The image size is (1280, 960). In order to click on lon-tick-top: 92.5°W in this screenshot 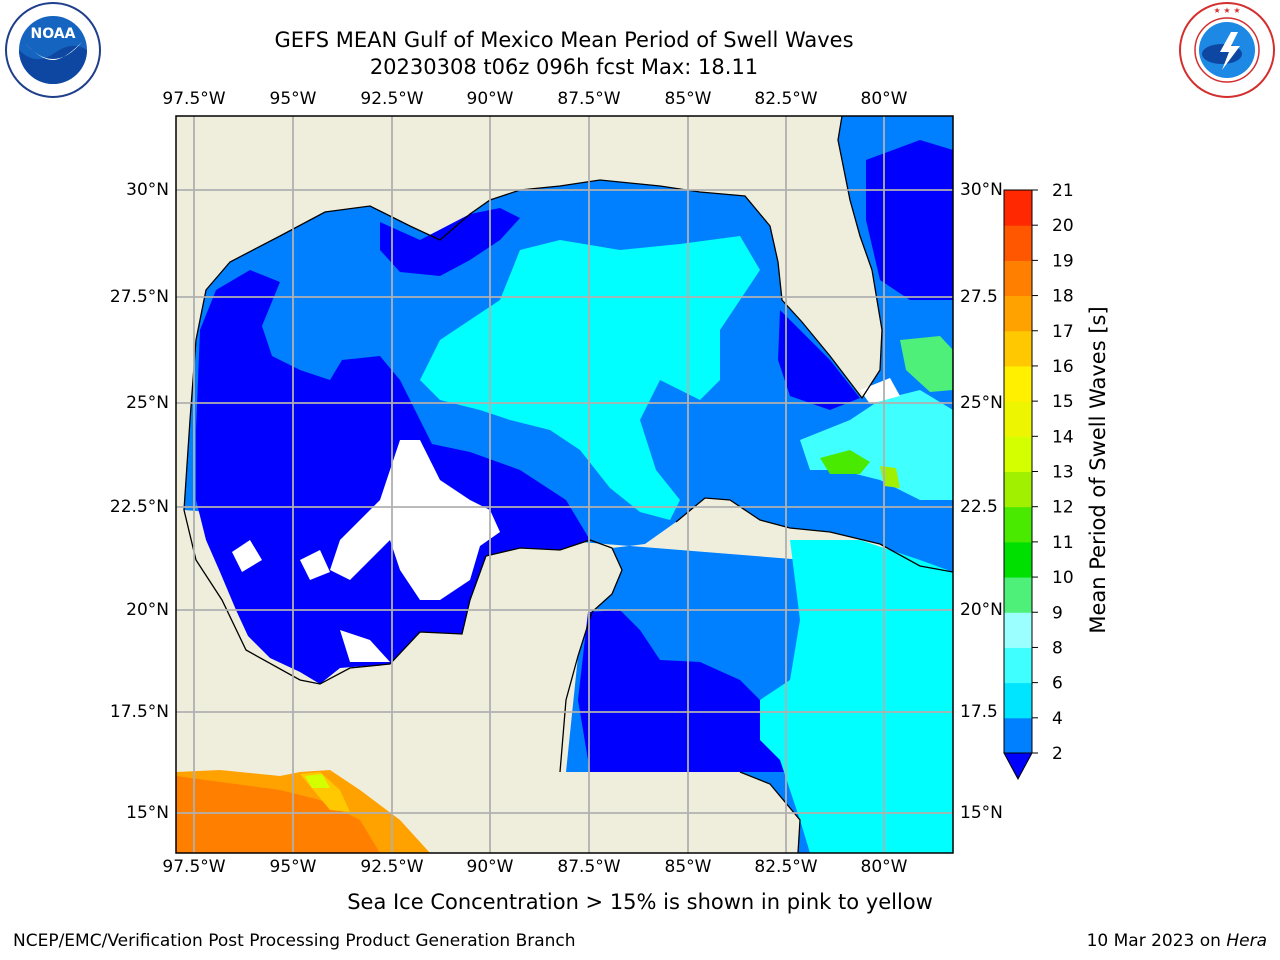, I will do `click(392, 99)`.